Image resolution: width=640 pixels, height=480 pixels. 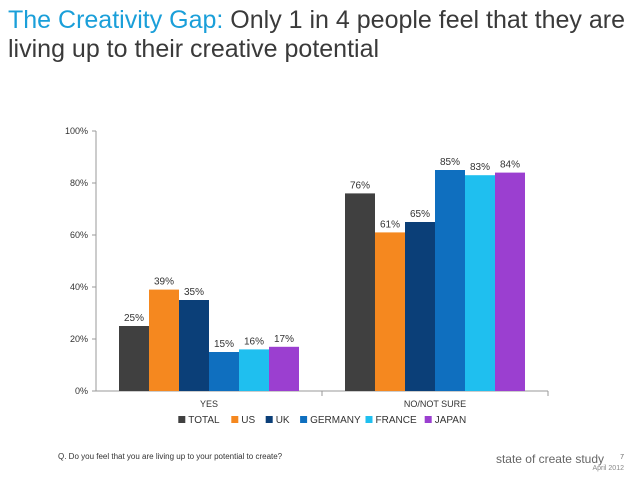 What do you see at coordinates (390, 224) in the screenshot?
I see `data-label: 61%` at bounding box center [390, 224].